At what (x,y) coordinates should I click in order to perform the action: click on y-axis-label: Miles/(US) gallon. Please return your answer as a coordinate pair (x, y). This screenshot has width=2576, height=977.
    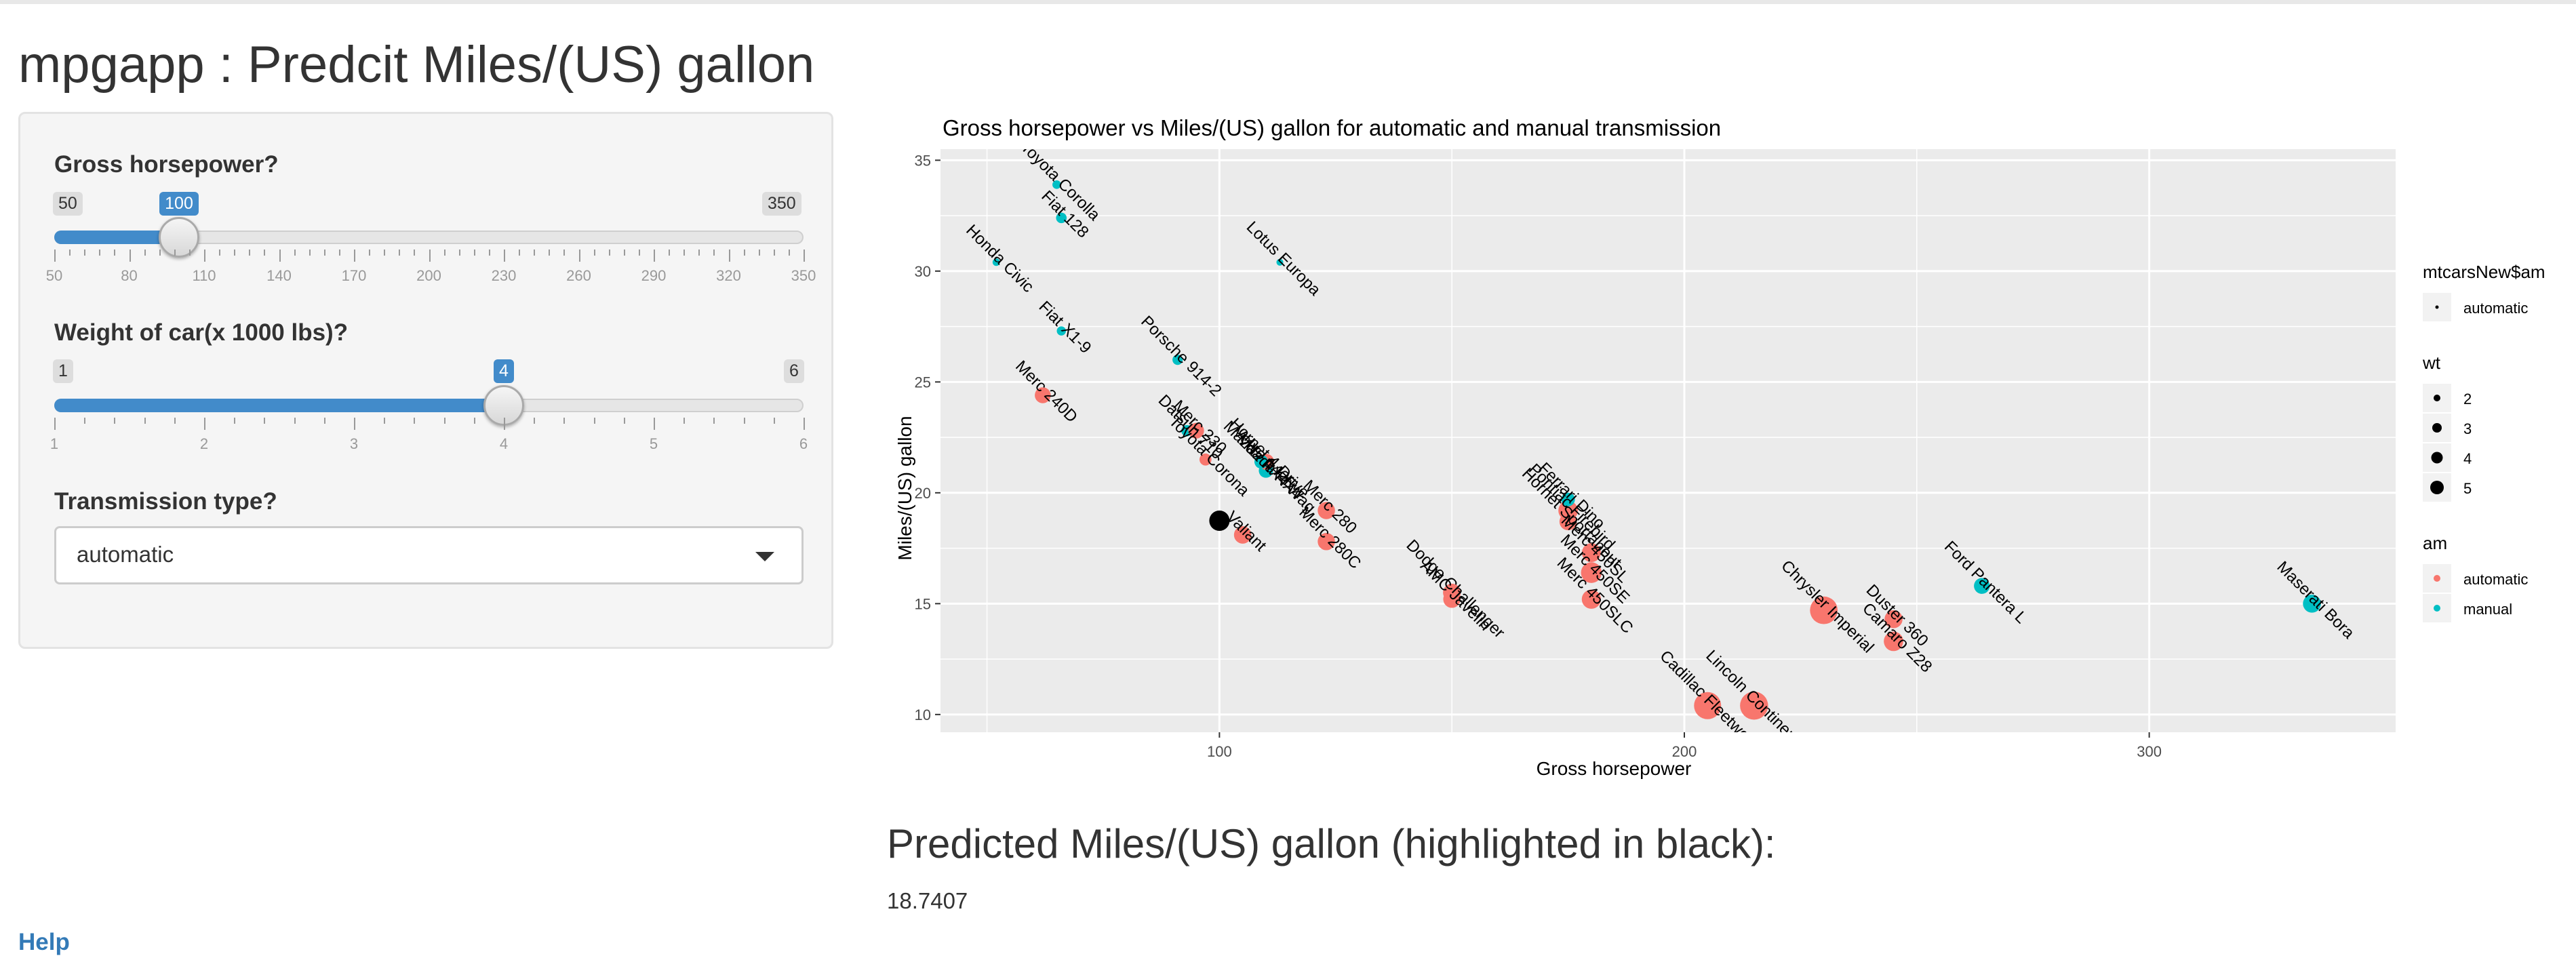
    Looking at the image, I should click on (905, 488).